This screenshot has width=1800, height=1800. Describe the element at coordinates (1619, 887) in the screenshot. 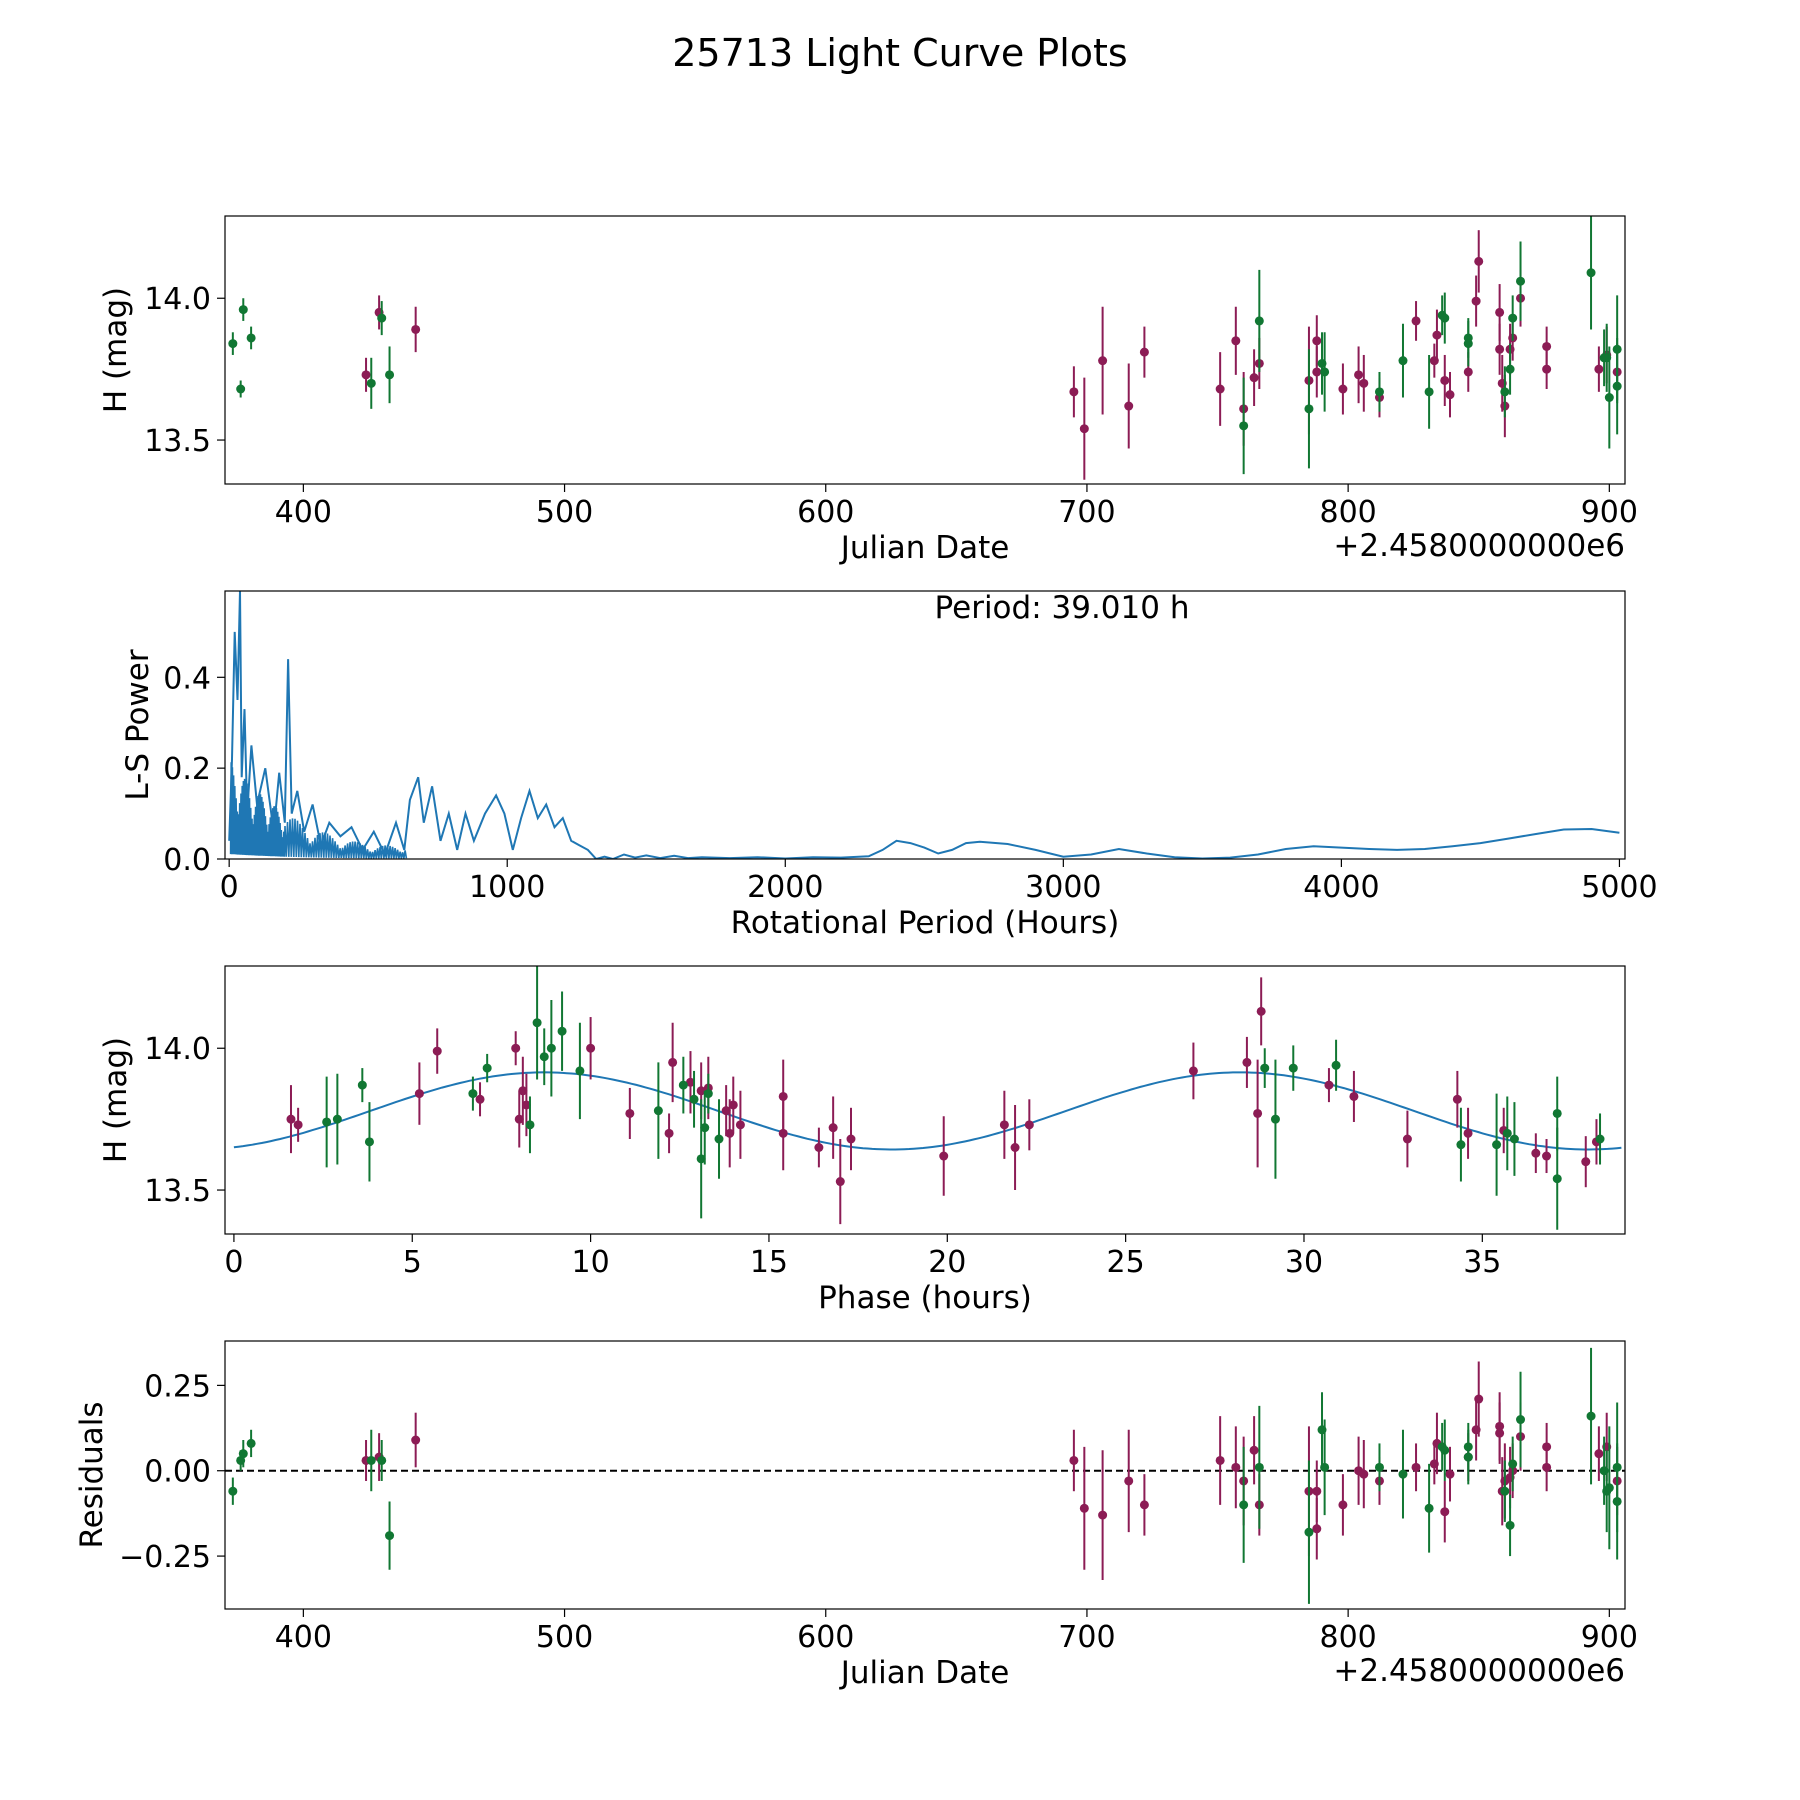

I see `x-tick-label: 5000` at that location.